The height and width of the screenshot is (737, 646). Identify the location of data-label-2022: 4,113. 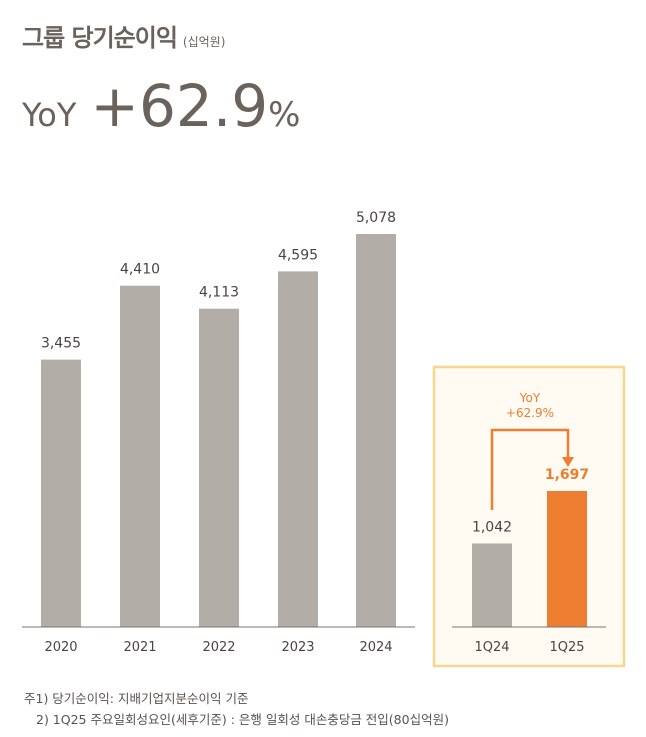
(219, 293).